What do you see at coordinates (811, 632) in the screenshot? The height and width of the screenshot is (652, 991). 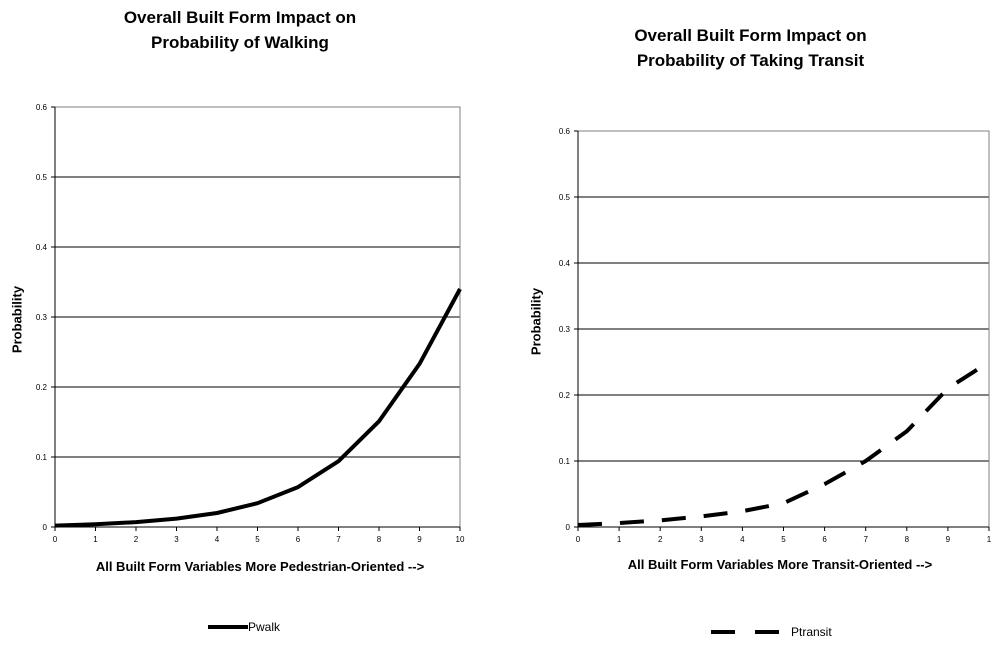 I see `legend-label: Ptransit` at bounding box center [811, 632].